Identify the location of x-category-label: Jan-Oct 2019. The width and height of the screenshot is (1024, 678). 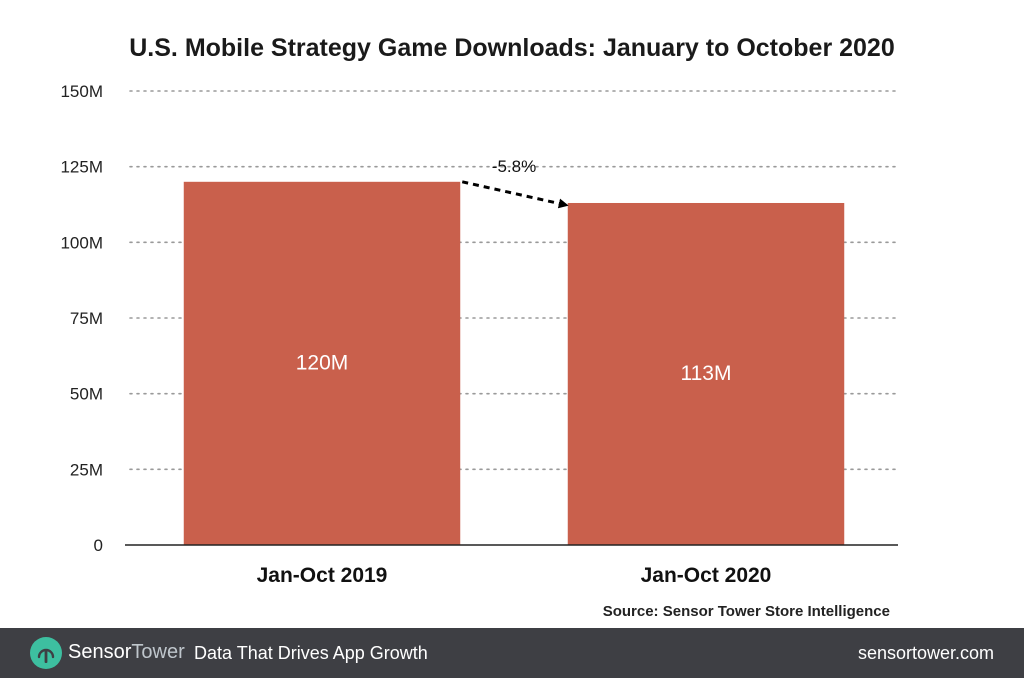
(322, 575).